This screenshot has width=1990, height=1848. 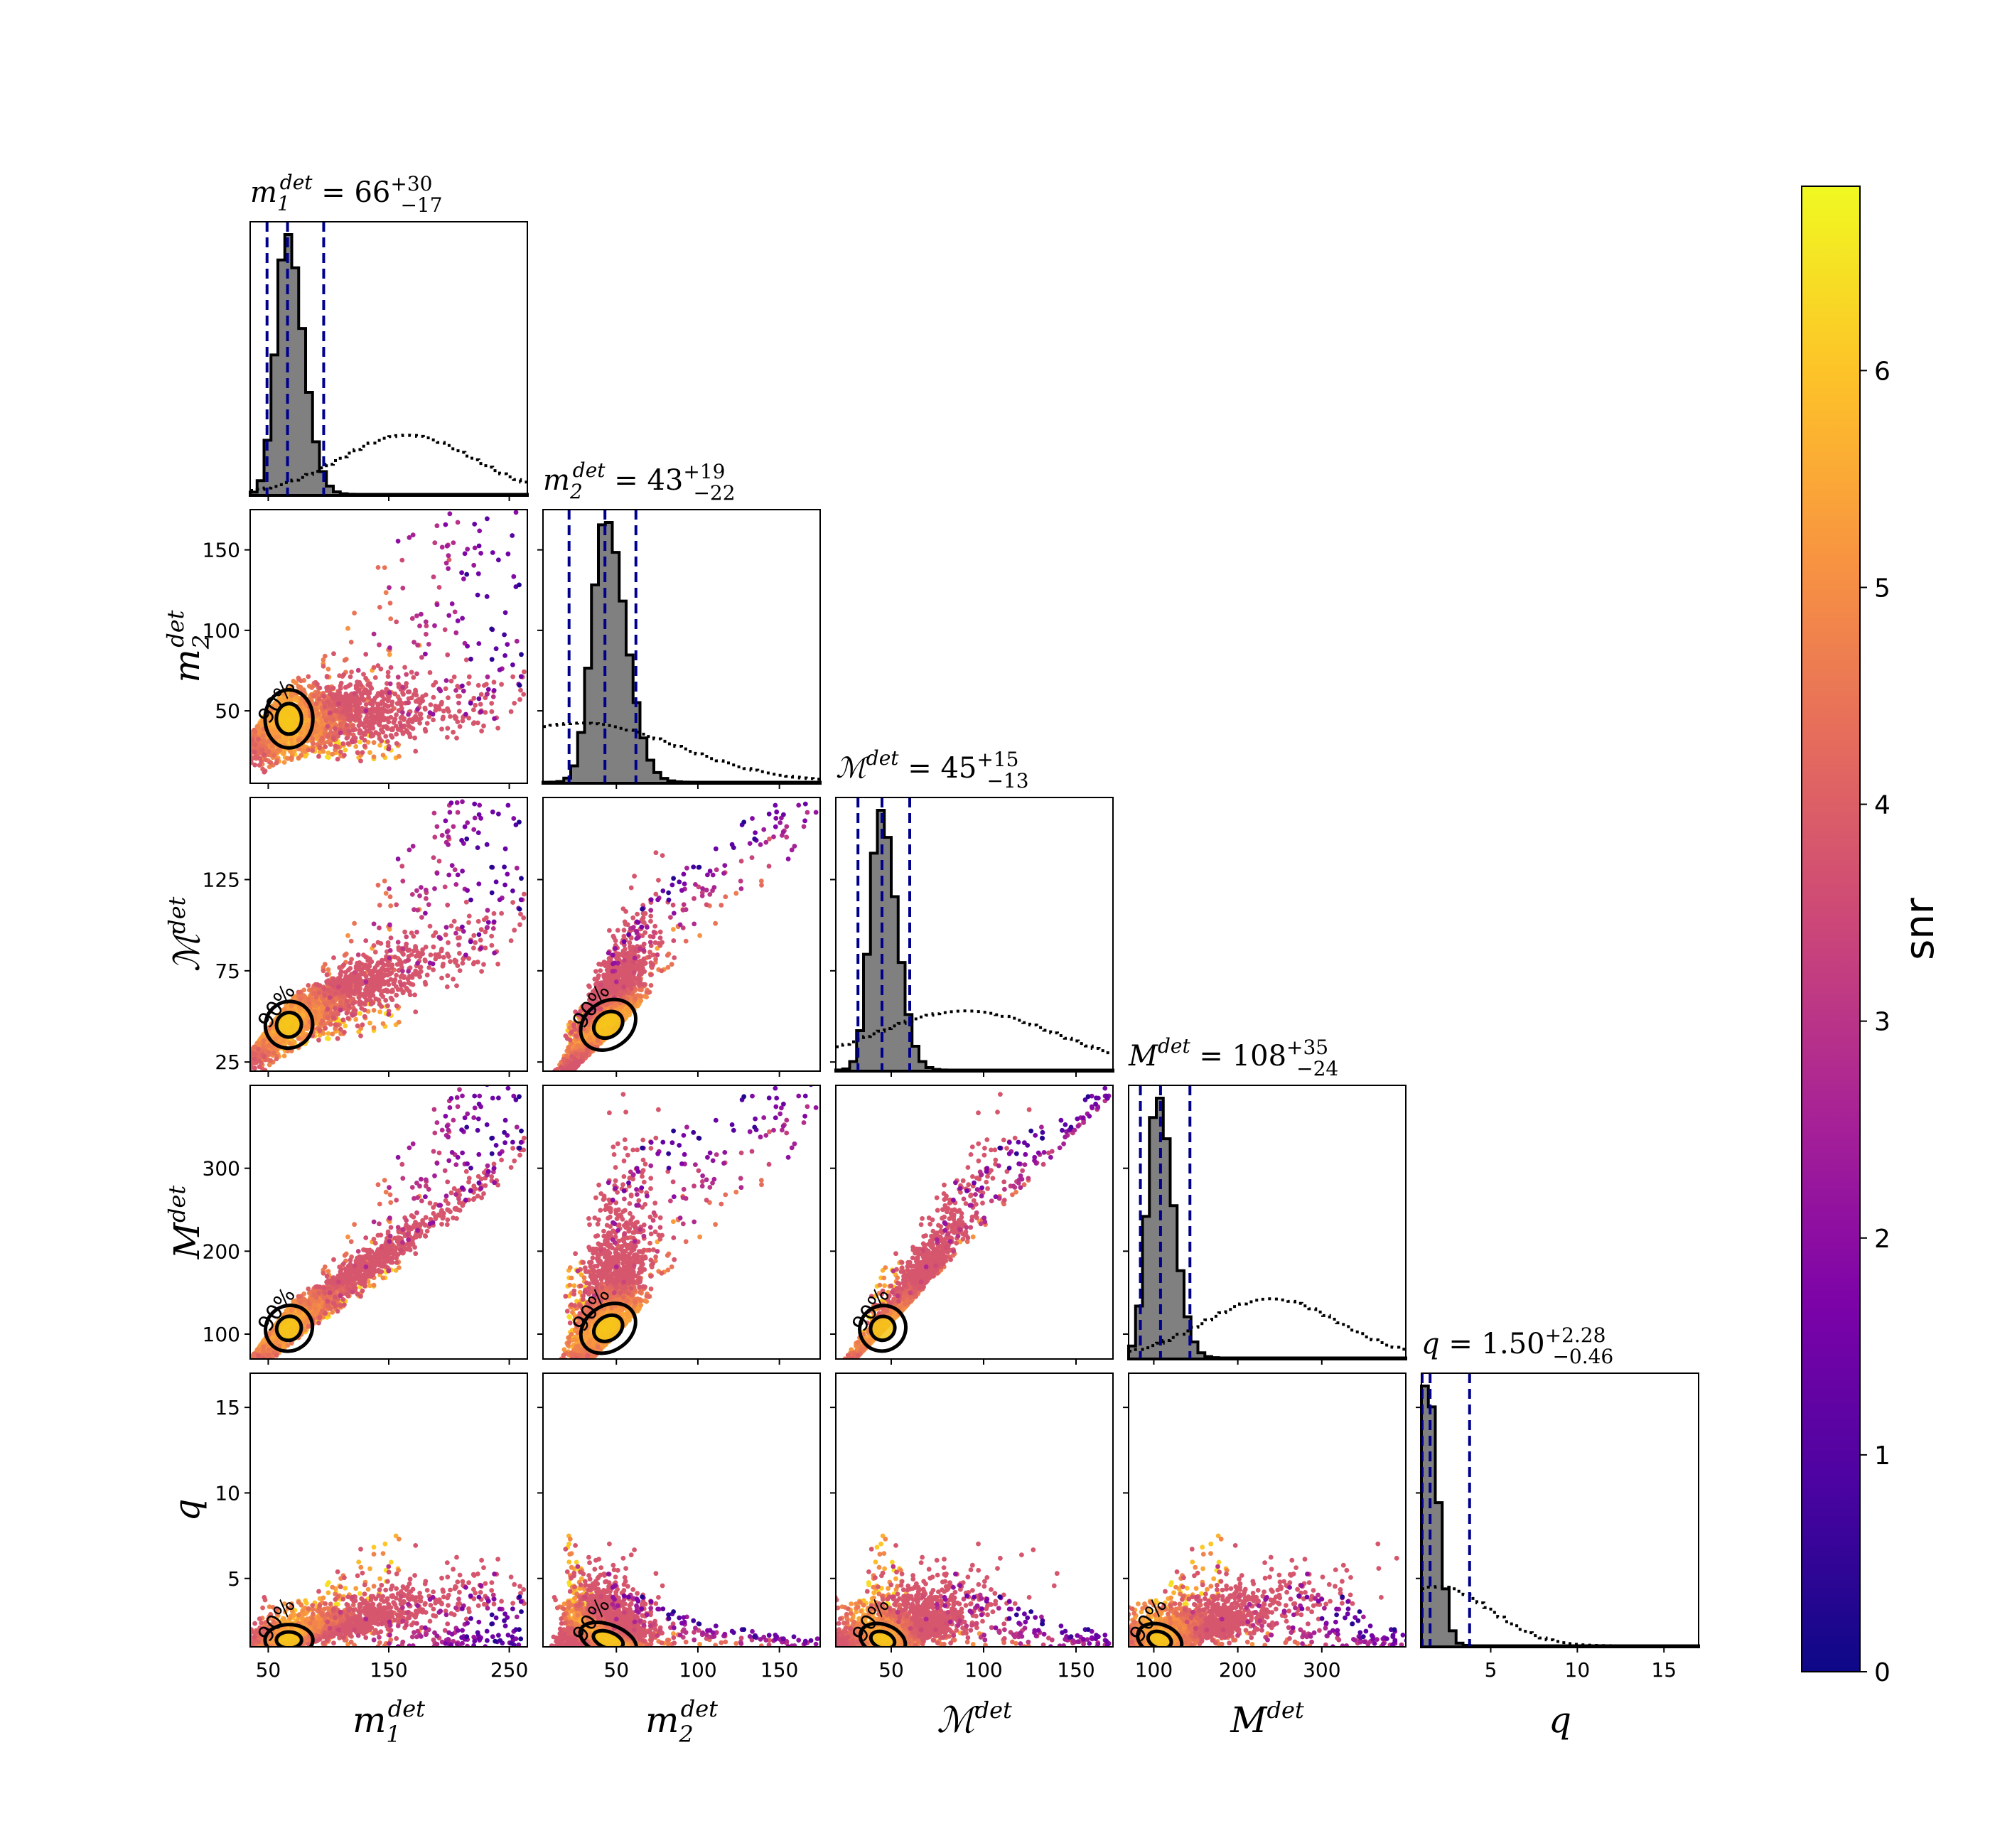 I want to click on panel-m2-vs-m2: m2det = 43+19 −22, so click(x=680, y=623).